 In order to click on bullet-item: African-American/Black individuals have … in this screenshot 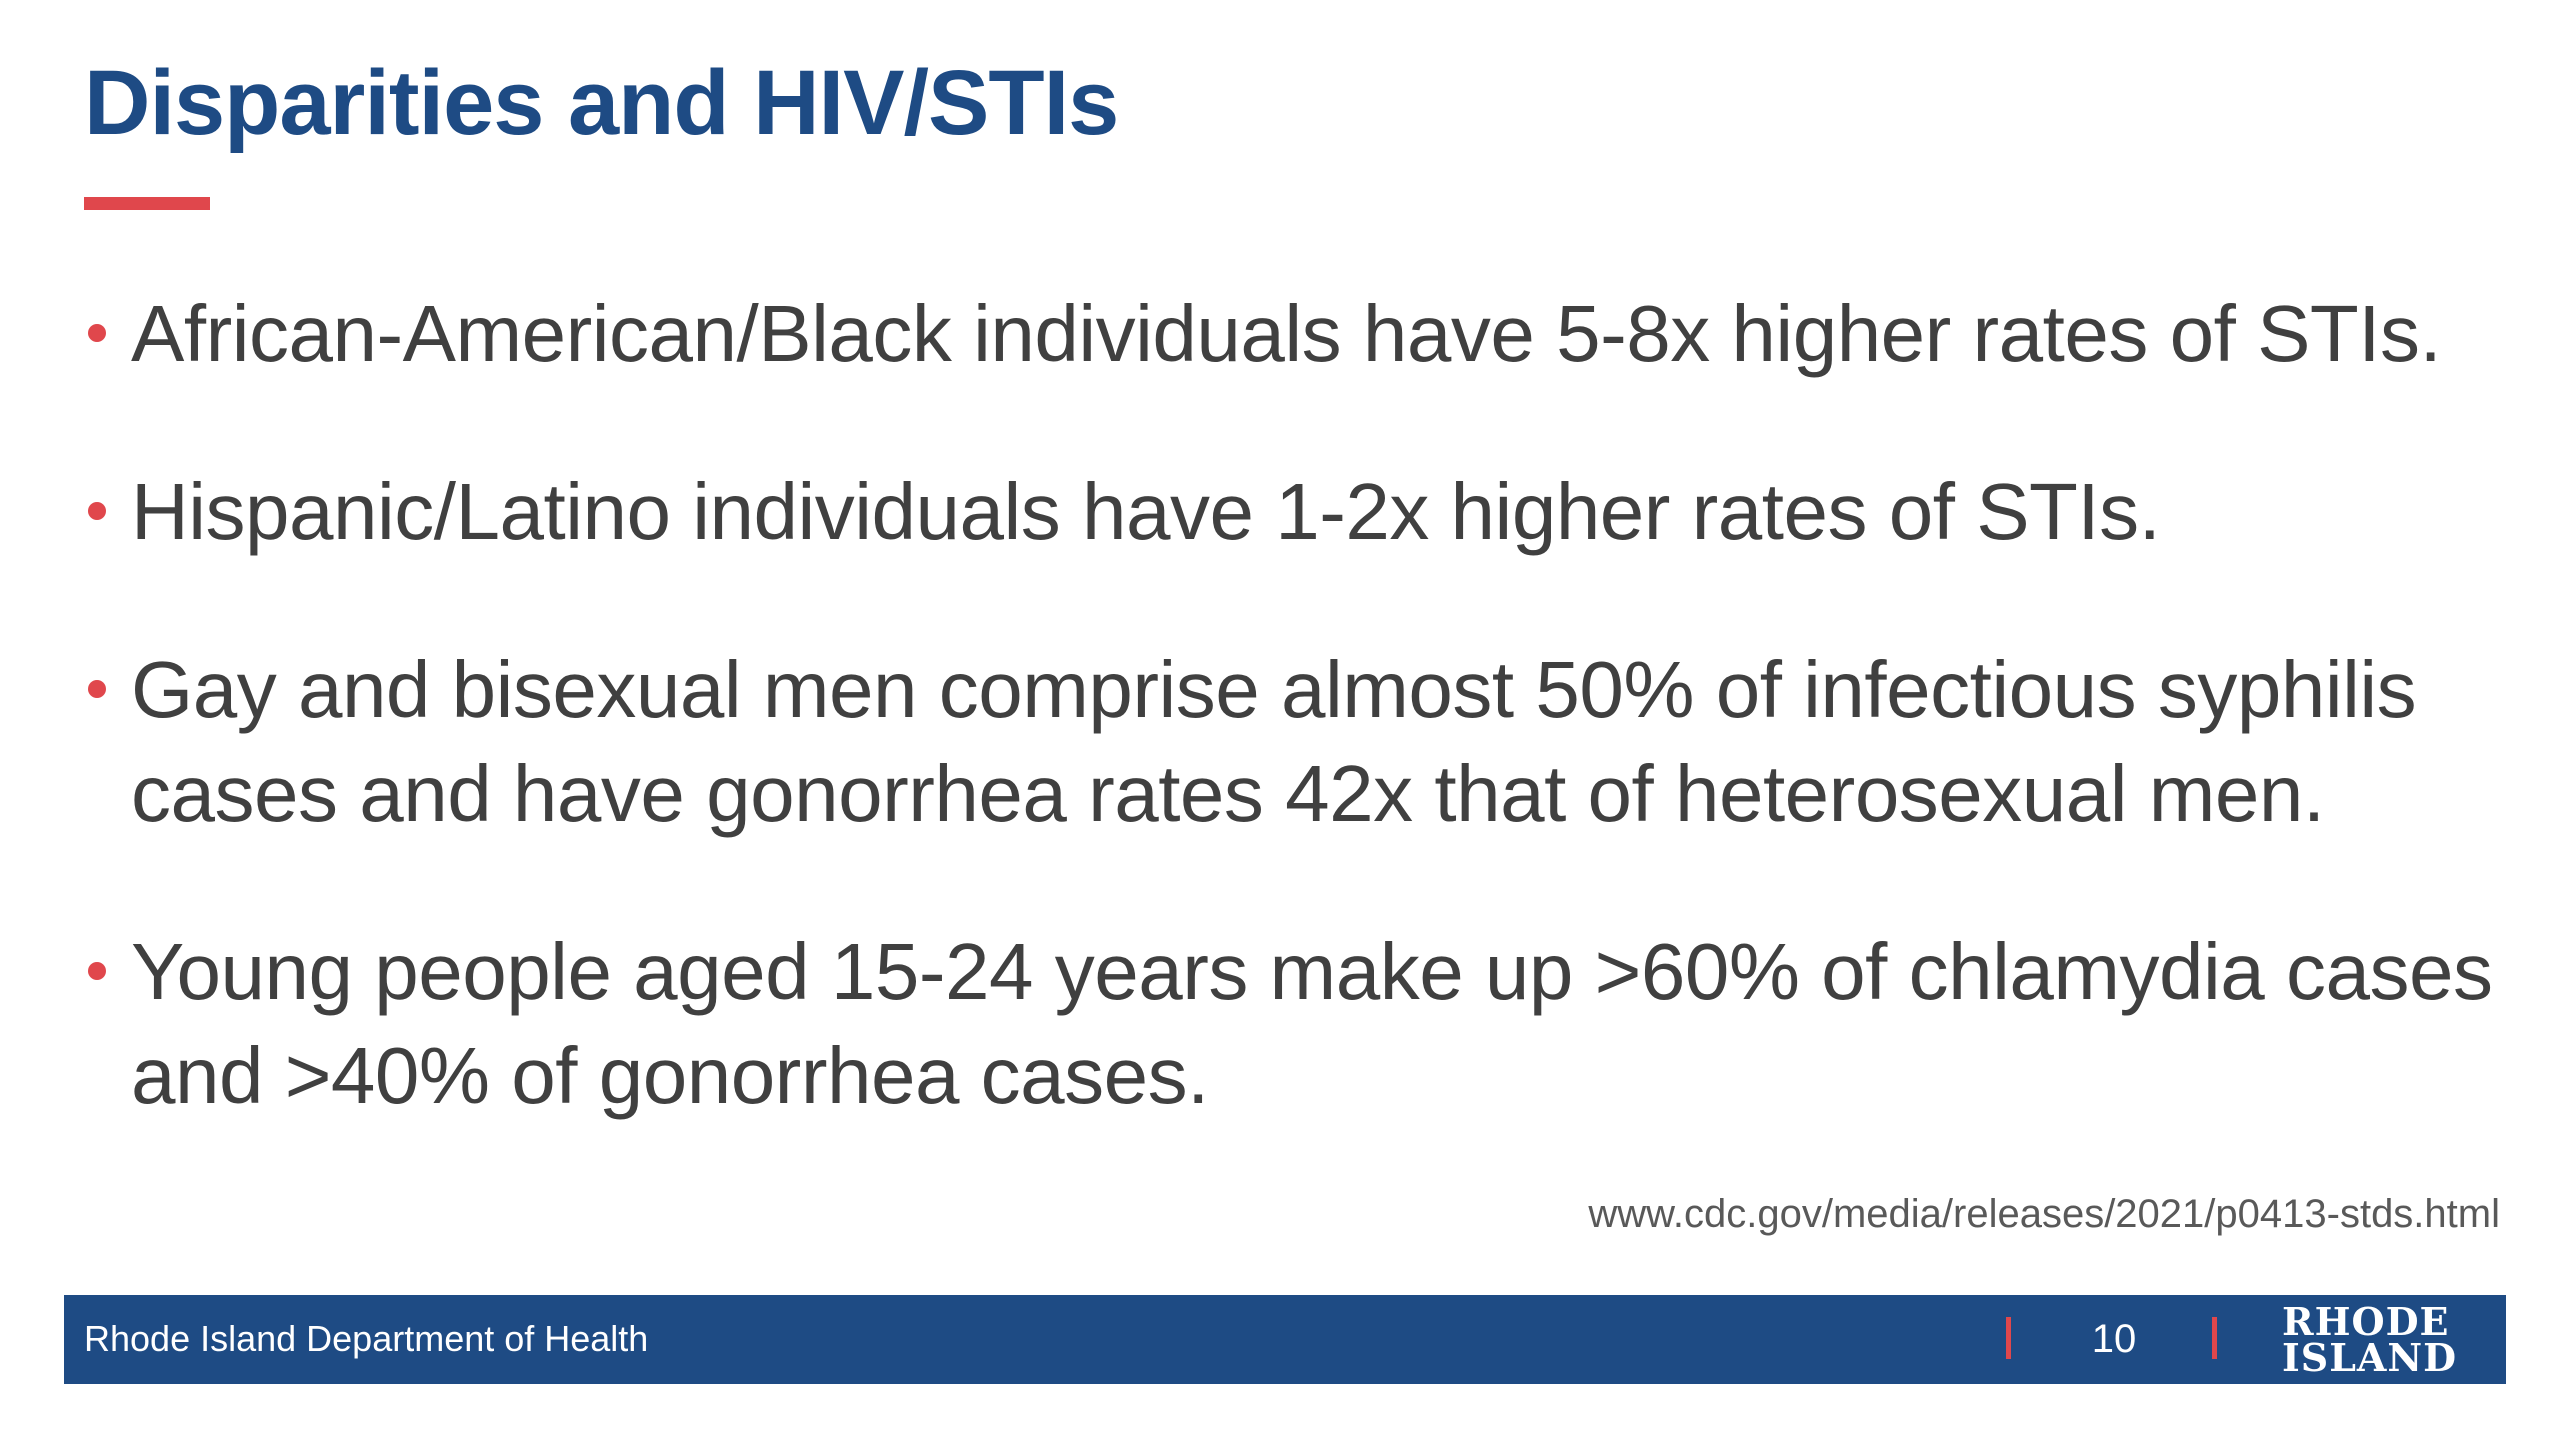, I will do `click(1304, 334)`.